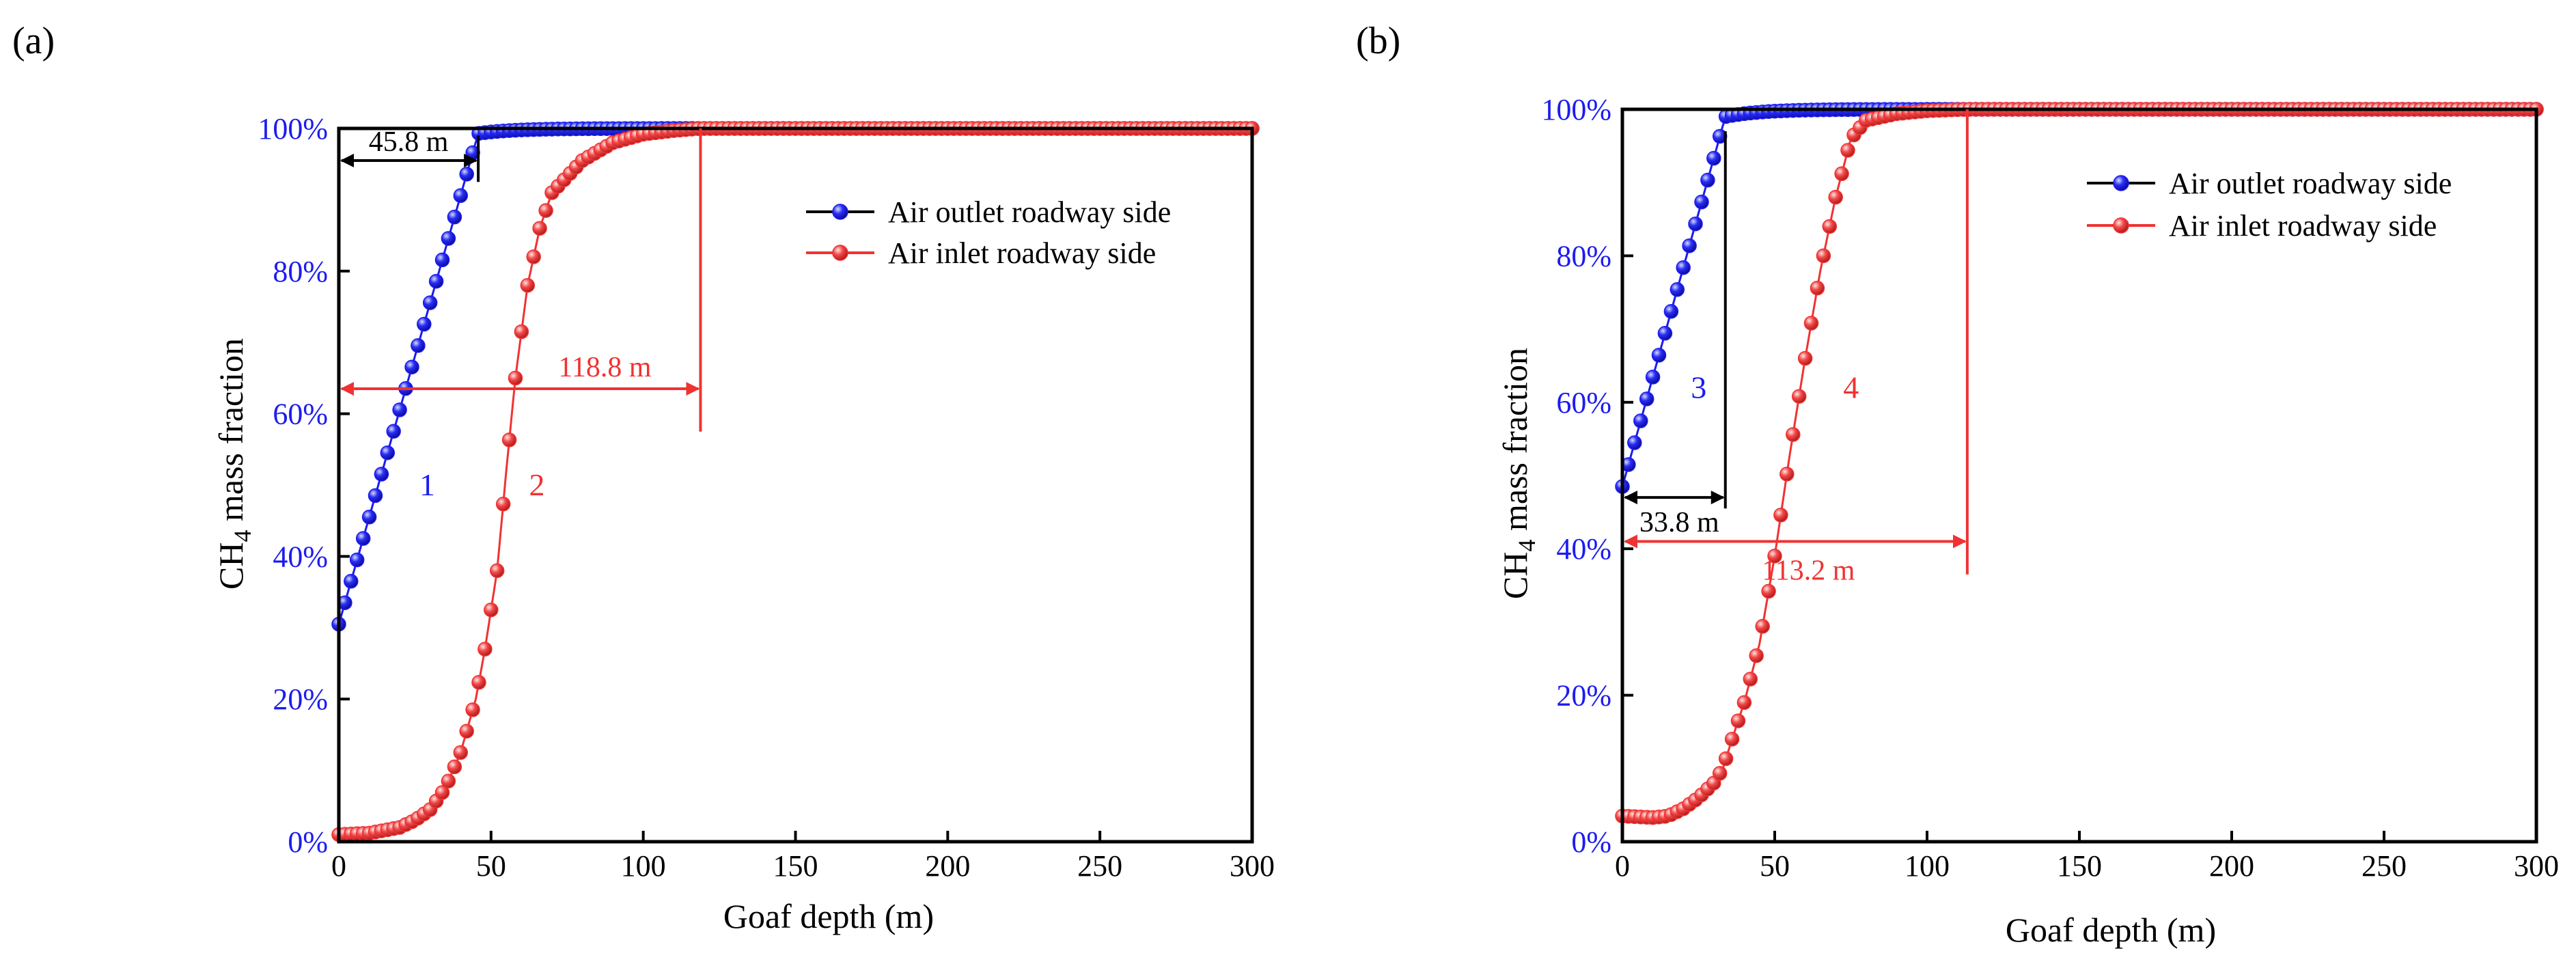  I want to click on y-tick-label: 0%, so click(1591, 842).